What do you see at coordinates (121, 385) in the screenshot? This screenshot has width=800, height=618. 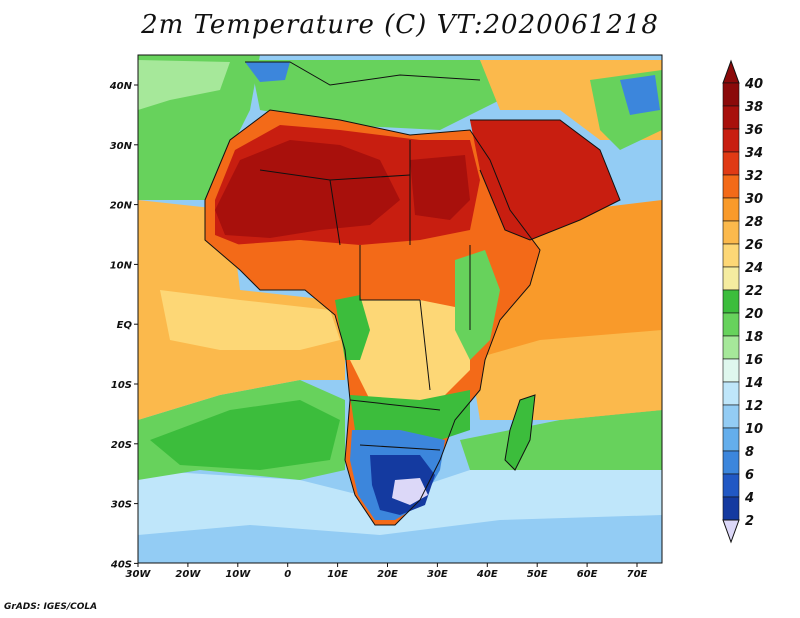 I see `lat-label: 10S` at bounding box center [121, 385].